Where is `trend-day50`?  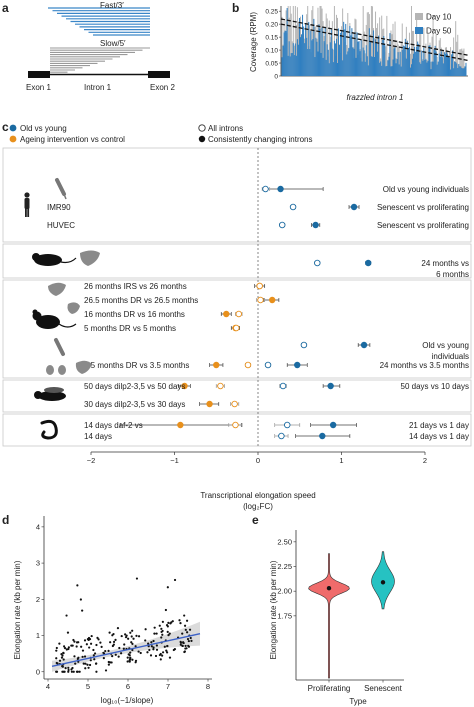
trend-day50 is located at coordinates (374, 42).